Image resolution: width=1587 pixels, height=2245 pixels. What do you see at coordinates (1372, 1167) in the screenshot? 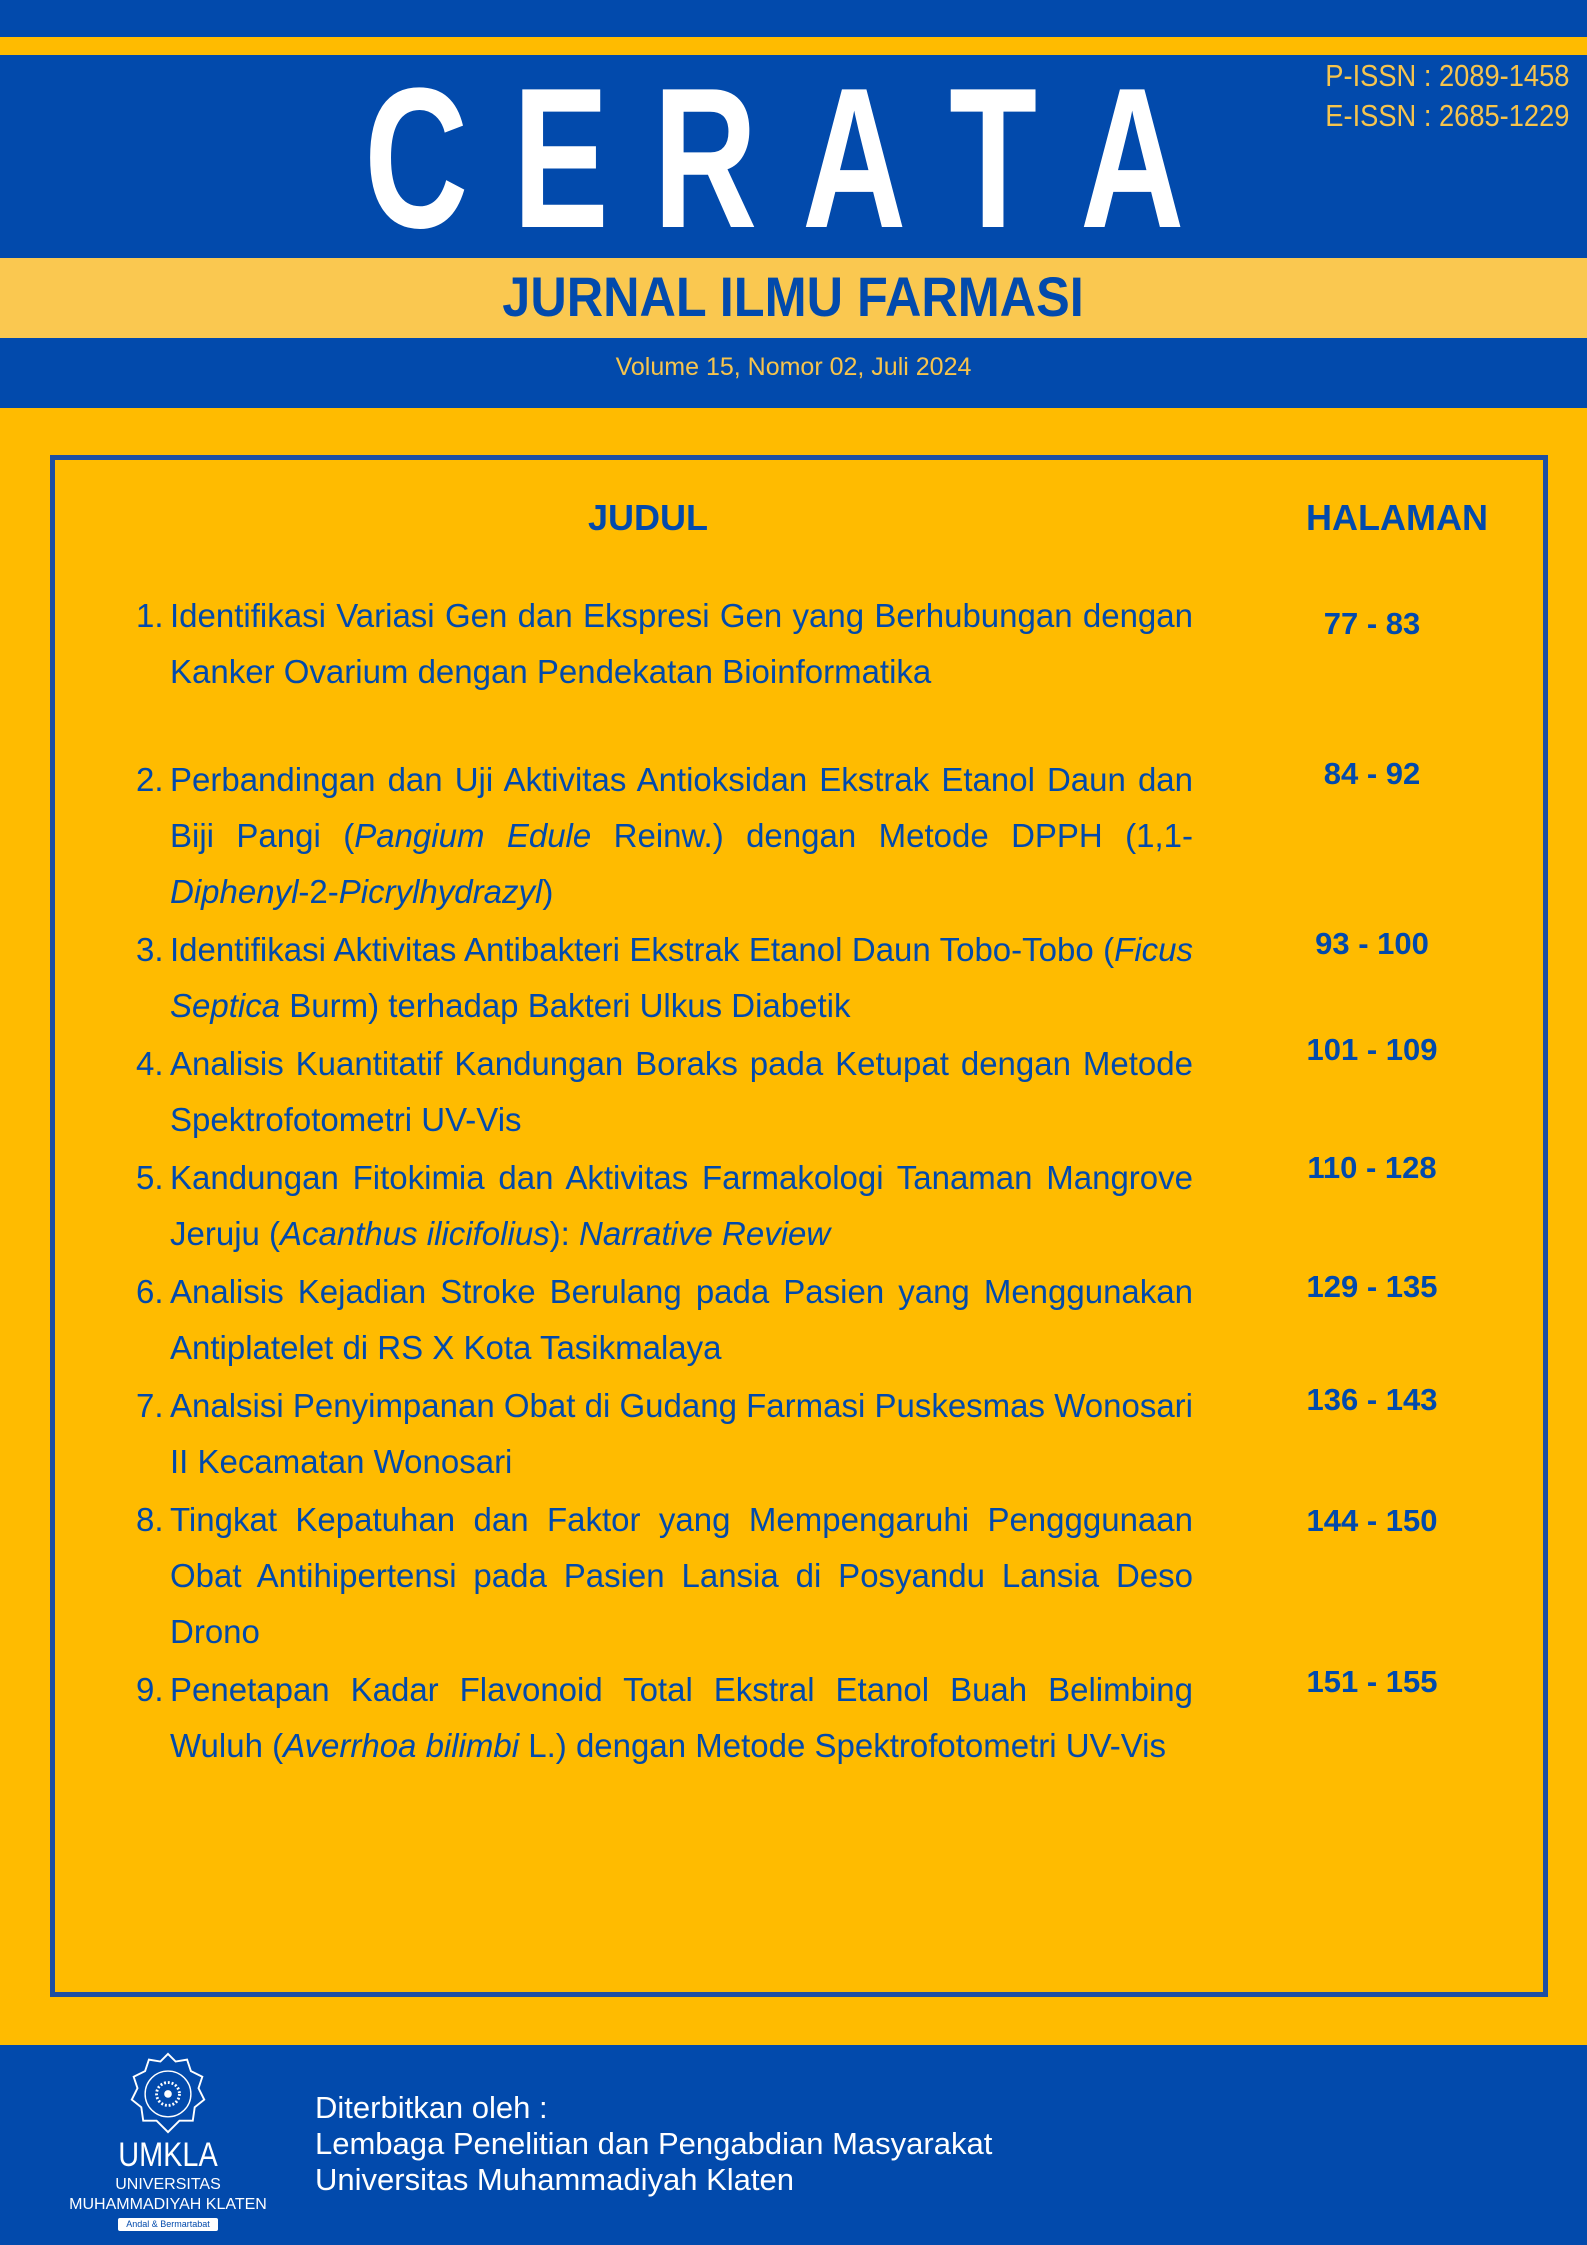
I see `item-pages: 110 - 128` at bounding box center [1372, 1167].